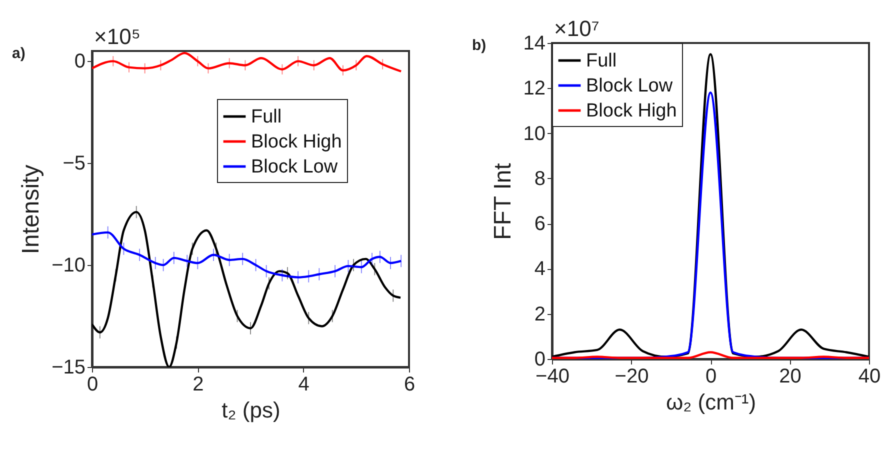 The width and height of the screenshot is (881, 453). Describe the element at coordinates (540, 179) in the screenshot. I see `y-tick-label: 8` at that location.